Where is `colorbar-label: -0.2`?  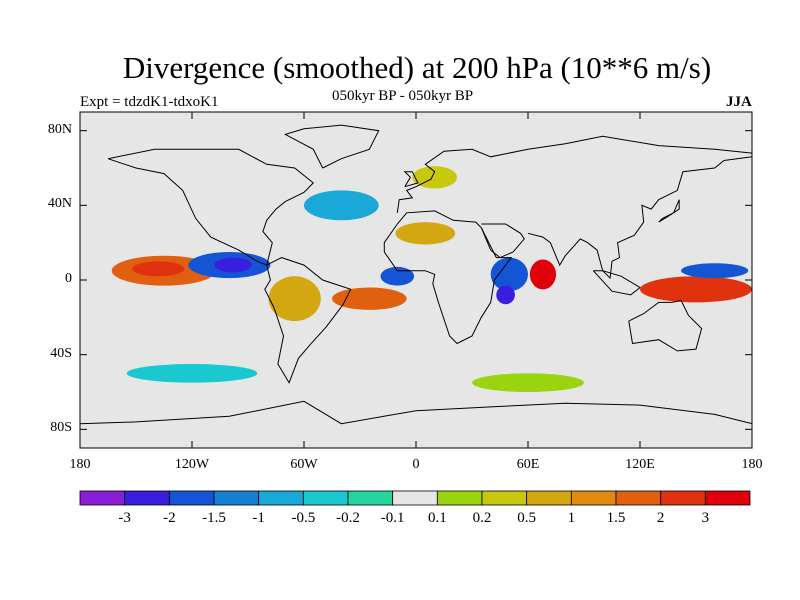
colorbar-label: -0.2 is located at coordinates (348, 518).